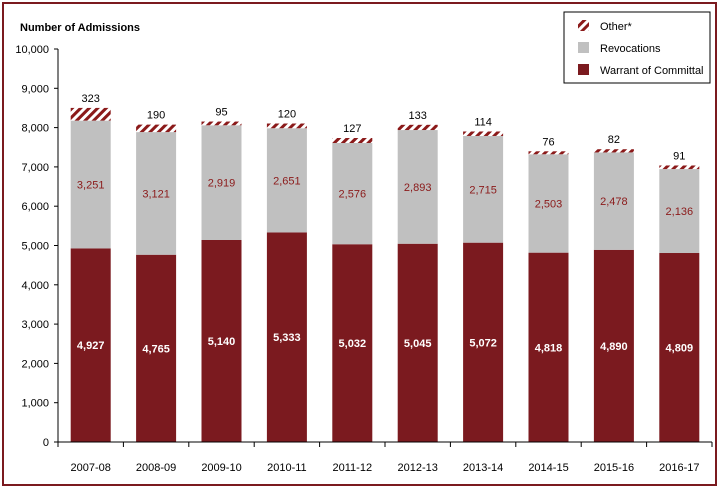 The width and height of the screenshot is (723, 492). I want to click on x-tick-label: 2012-13, so click(418, 468).